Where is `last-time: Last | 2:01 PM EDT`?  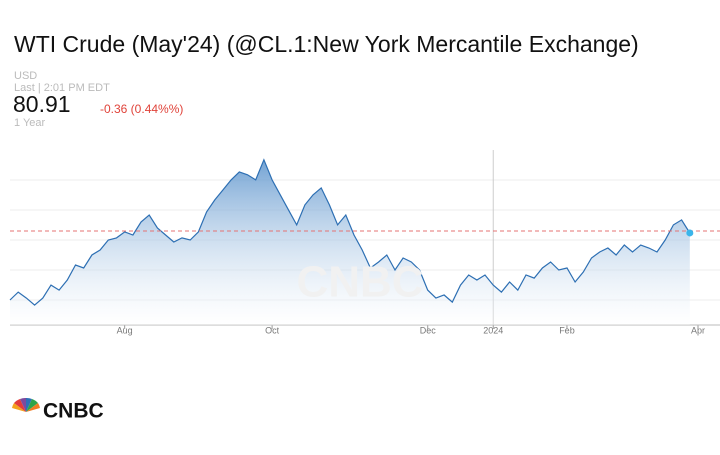
last-time: Last | 2:01 PM EDT is located at coordinates (62, 88).